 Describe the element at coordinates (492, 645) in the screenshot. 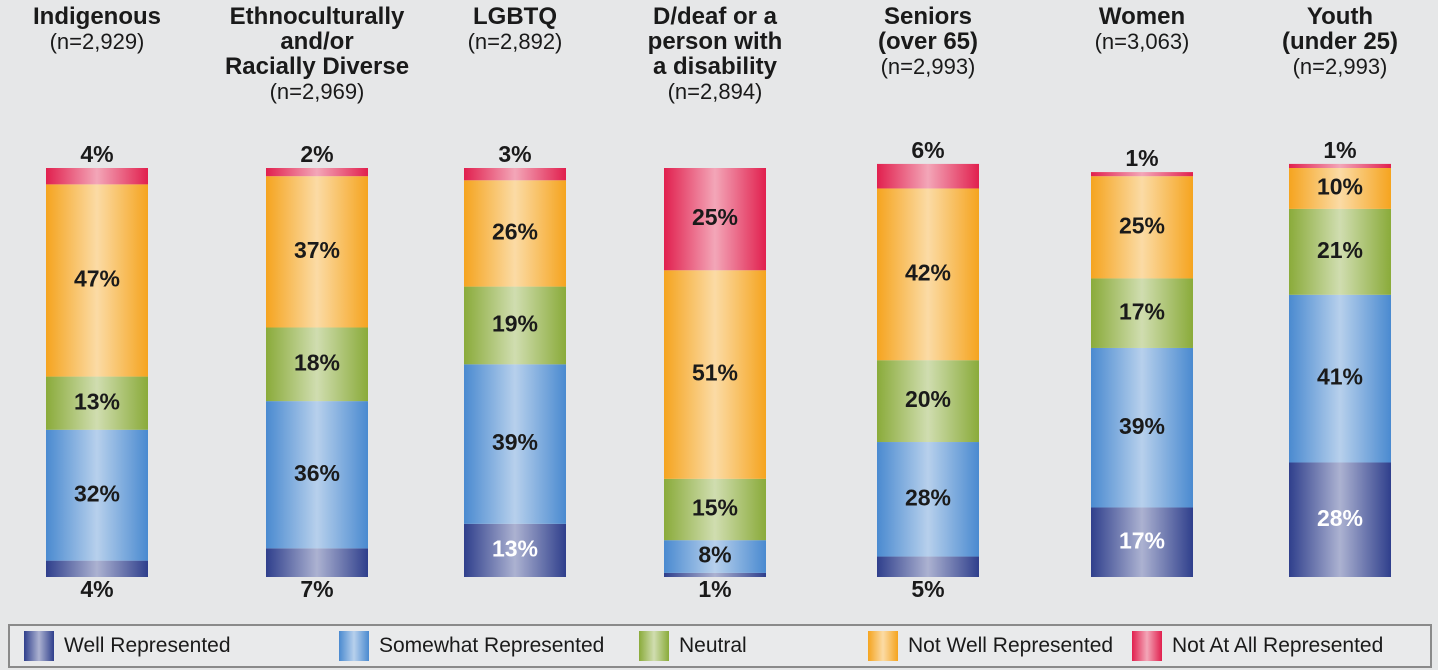

I see `legend-label: Somewhat Represented` at that location.